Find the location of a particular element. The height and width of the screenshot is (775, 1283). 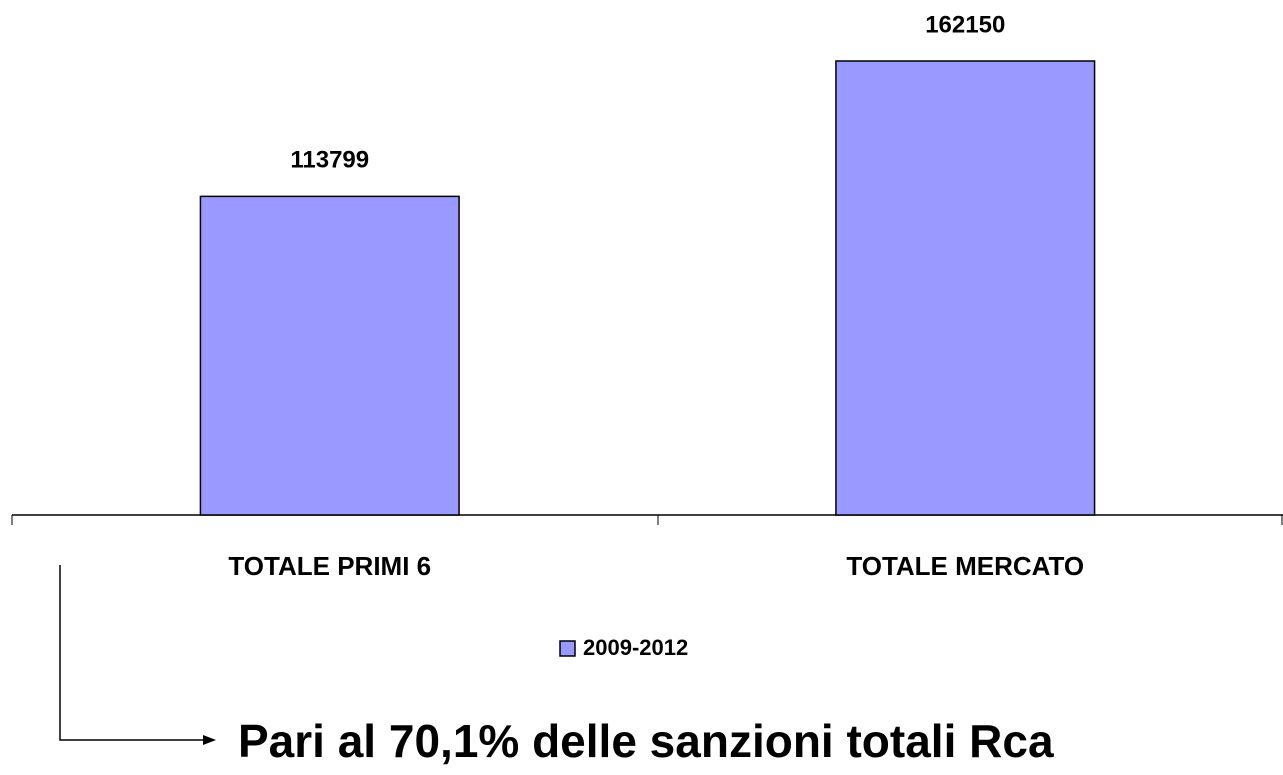

value-label: 113799 is located at coordinates (329, 160).